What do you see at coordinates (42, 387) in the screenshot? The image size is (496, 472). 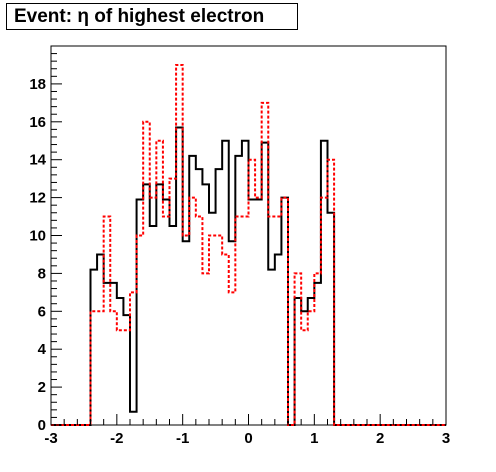 I see `y-tick-label: 2` at bounding box center [42, 387].